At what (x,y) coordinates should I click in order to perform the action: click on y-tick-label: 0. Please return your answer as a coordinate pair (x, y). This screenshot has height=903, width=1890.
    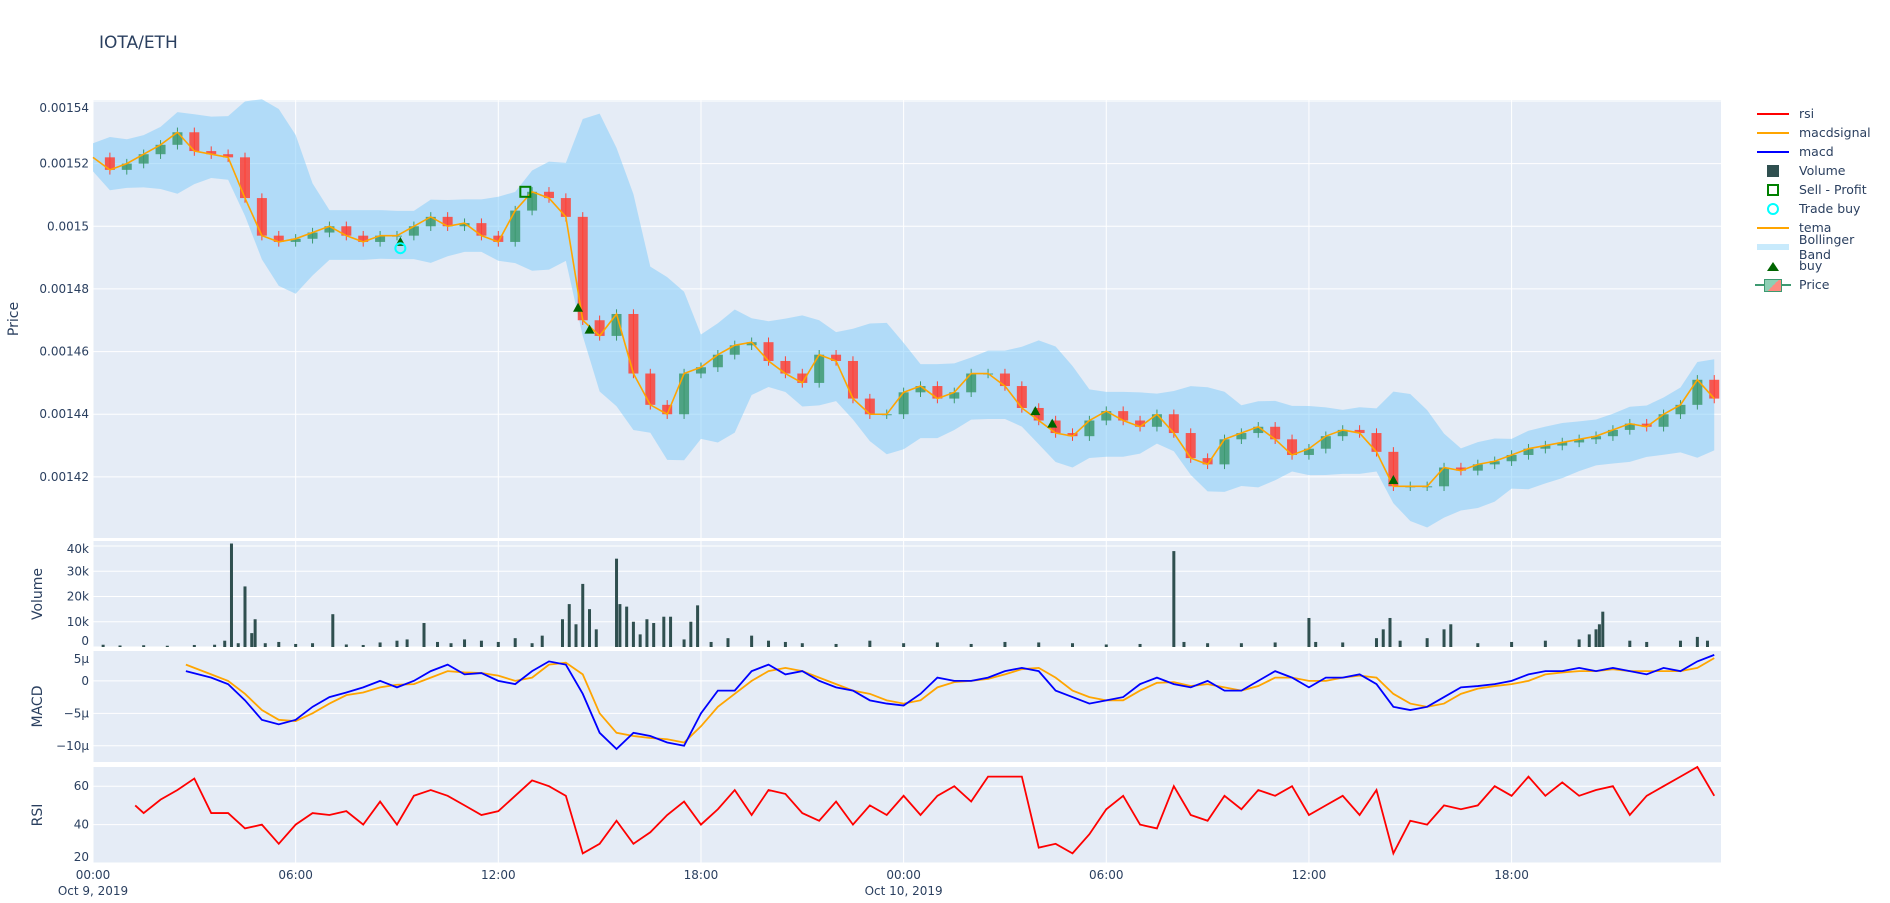
    Looking at the image, I should click on (85, 641).